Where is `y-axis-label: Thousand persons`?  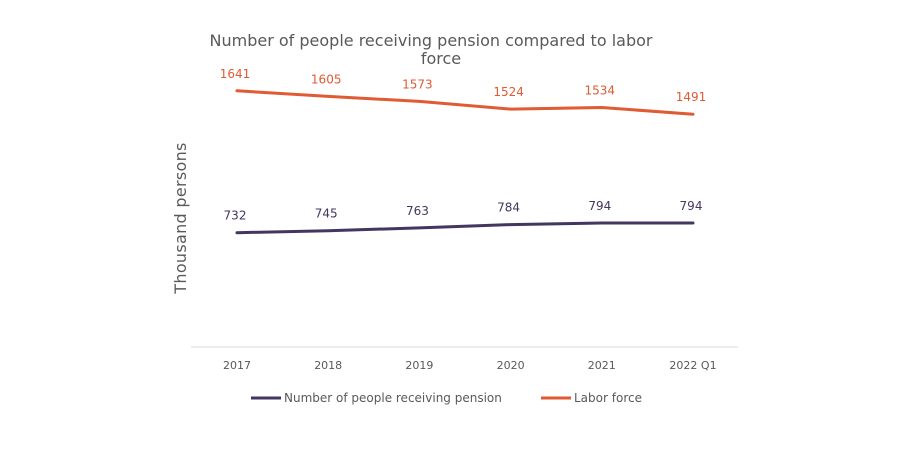 y-axis-label: Thousand persons is located at coordinates (180, 218).